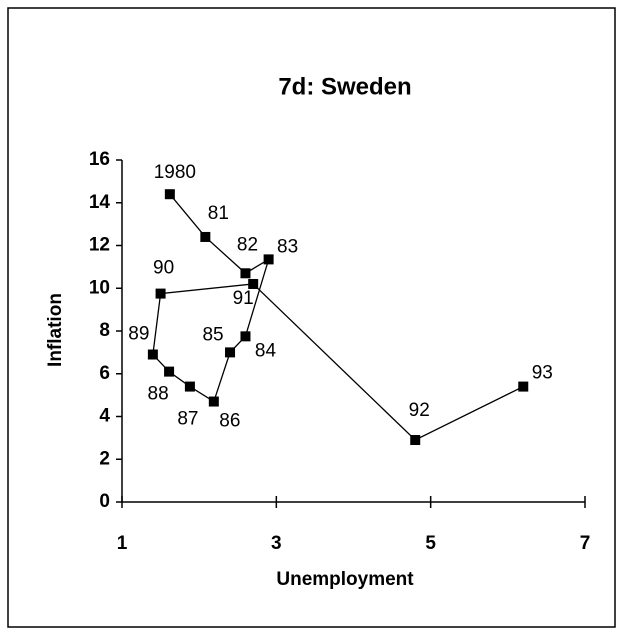 The height and width of the screenshot is (635, 623). What do you see at coordinates (247, 244) in the screenshot?
I see `point-label: 82` at bounding box center [247, 244].